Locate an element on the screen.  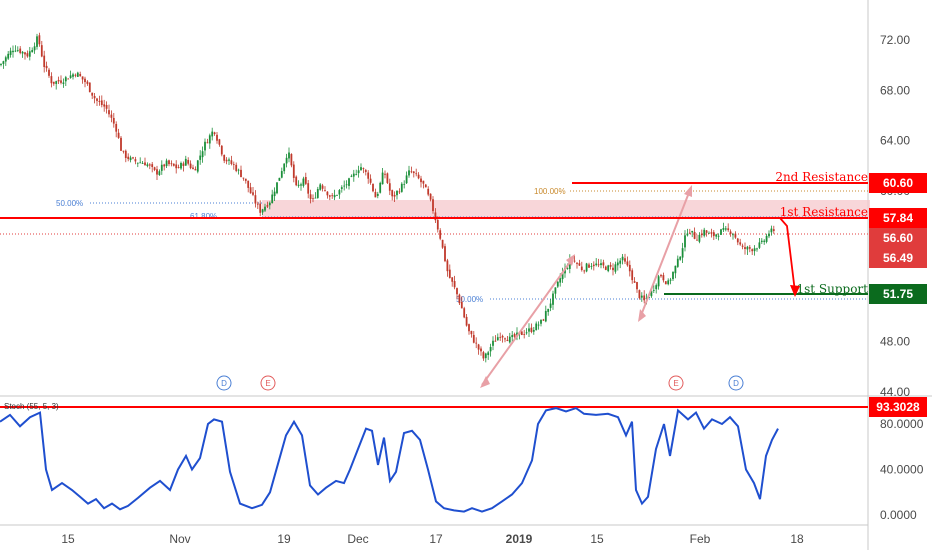
time-axis-ticks: 15 Nov 19 Dec 17 2019 15 Feb 18 is located at coordinates (432, 539).